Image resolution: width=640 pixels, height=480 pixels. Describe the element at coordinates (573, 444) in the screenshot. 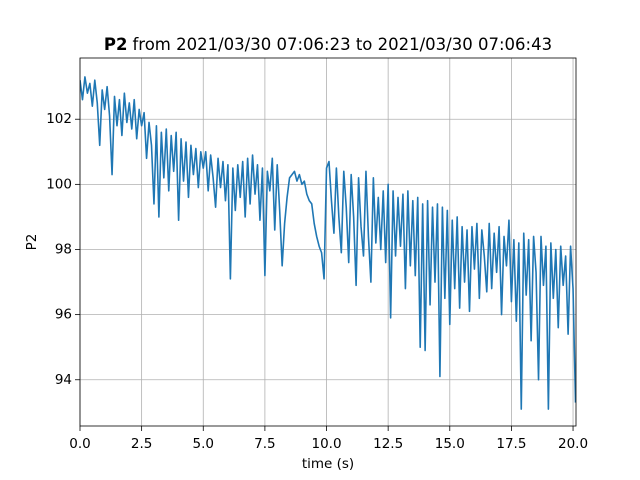

I see `x-tick-label: 20.0` at that location.